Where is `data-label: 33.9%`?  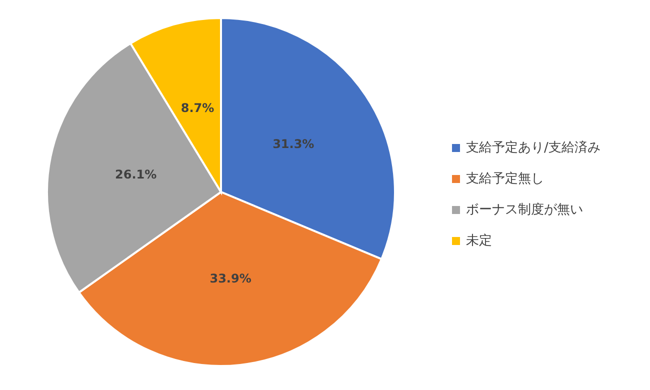 data-label: 33.9% is located at coordinates (231, 278).